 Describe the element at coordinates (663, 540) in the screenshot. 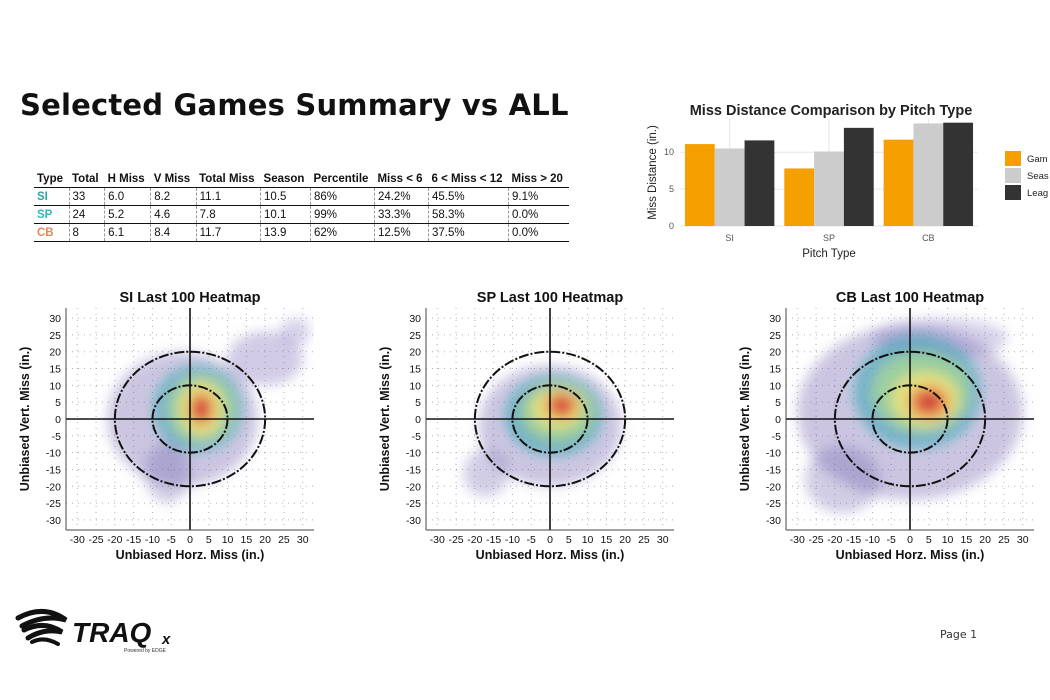

I see `x-tick-label: 30` at that location.